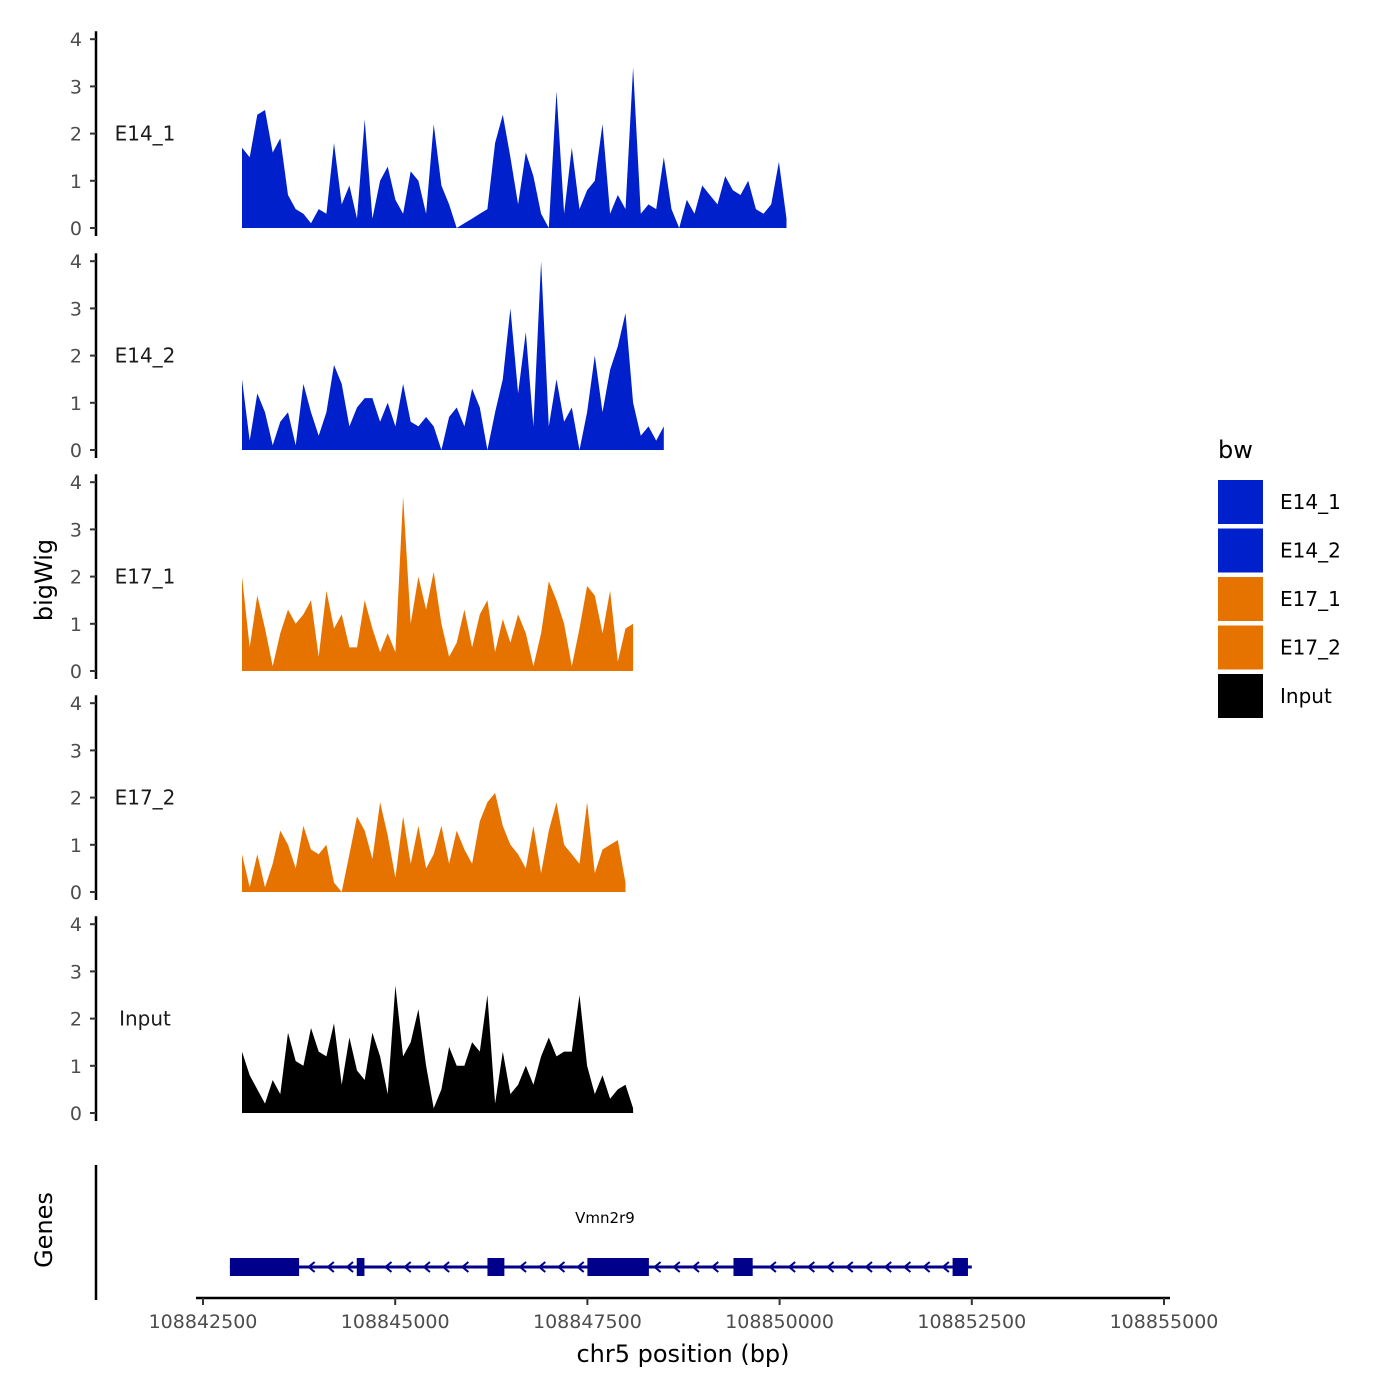 Image resolution: width=1400 pixels, height=1400 pixels. I want to click on gene-model, so click(600, 1267).